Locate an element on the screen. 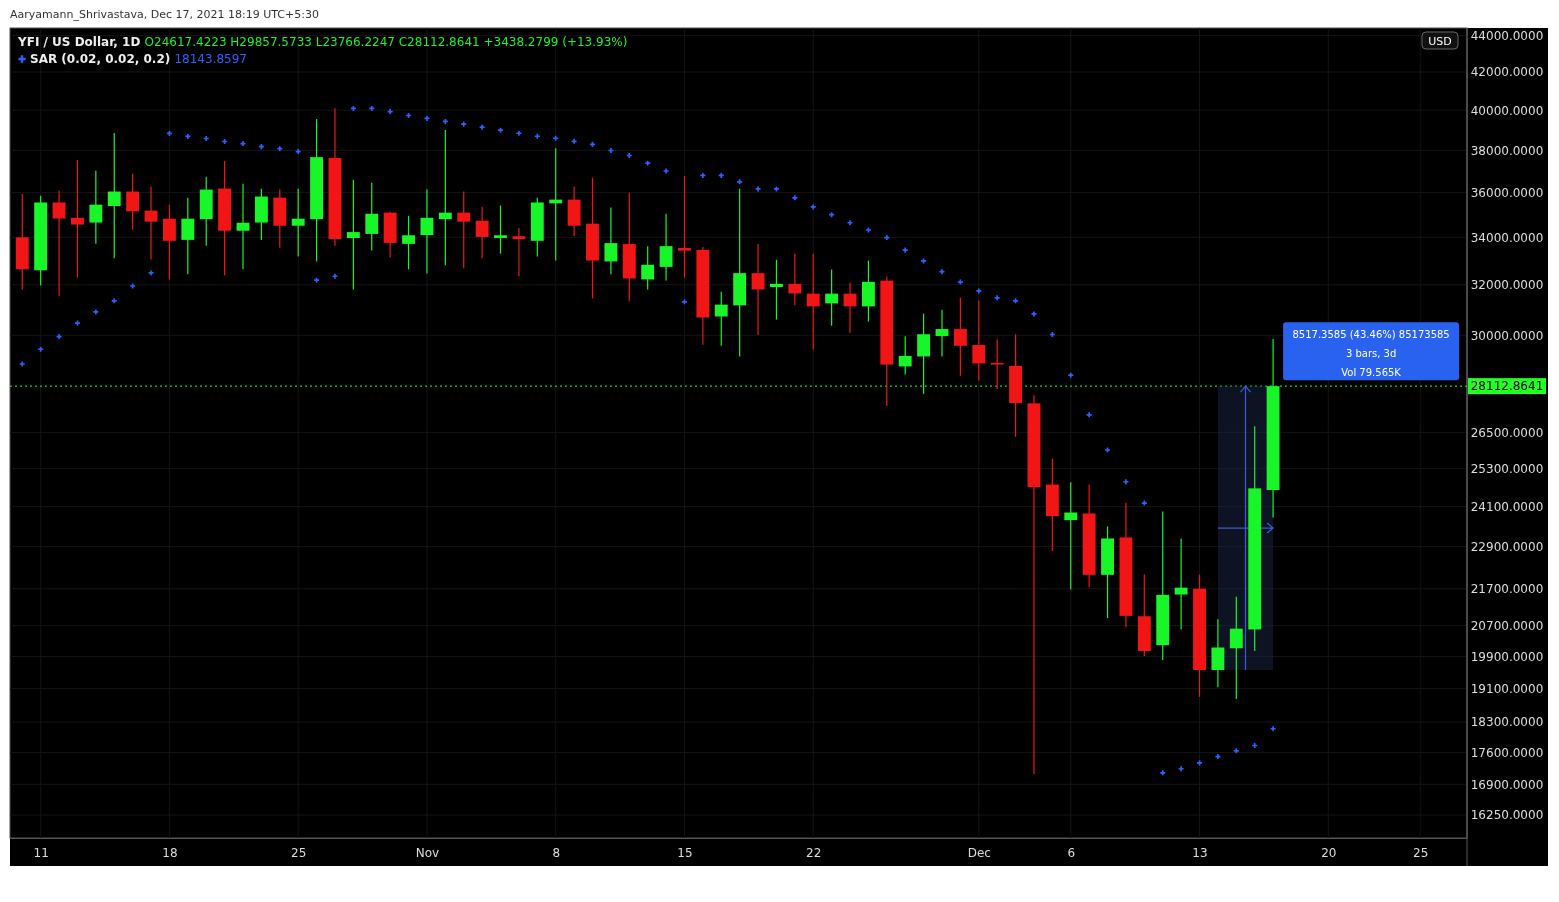 This screenshot has width=1559, height=902. annotation: USD is located at coordinates (1440, 41).